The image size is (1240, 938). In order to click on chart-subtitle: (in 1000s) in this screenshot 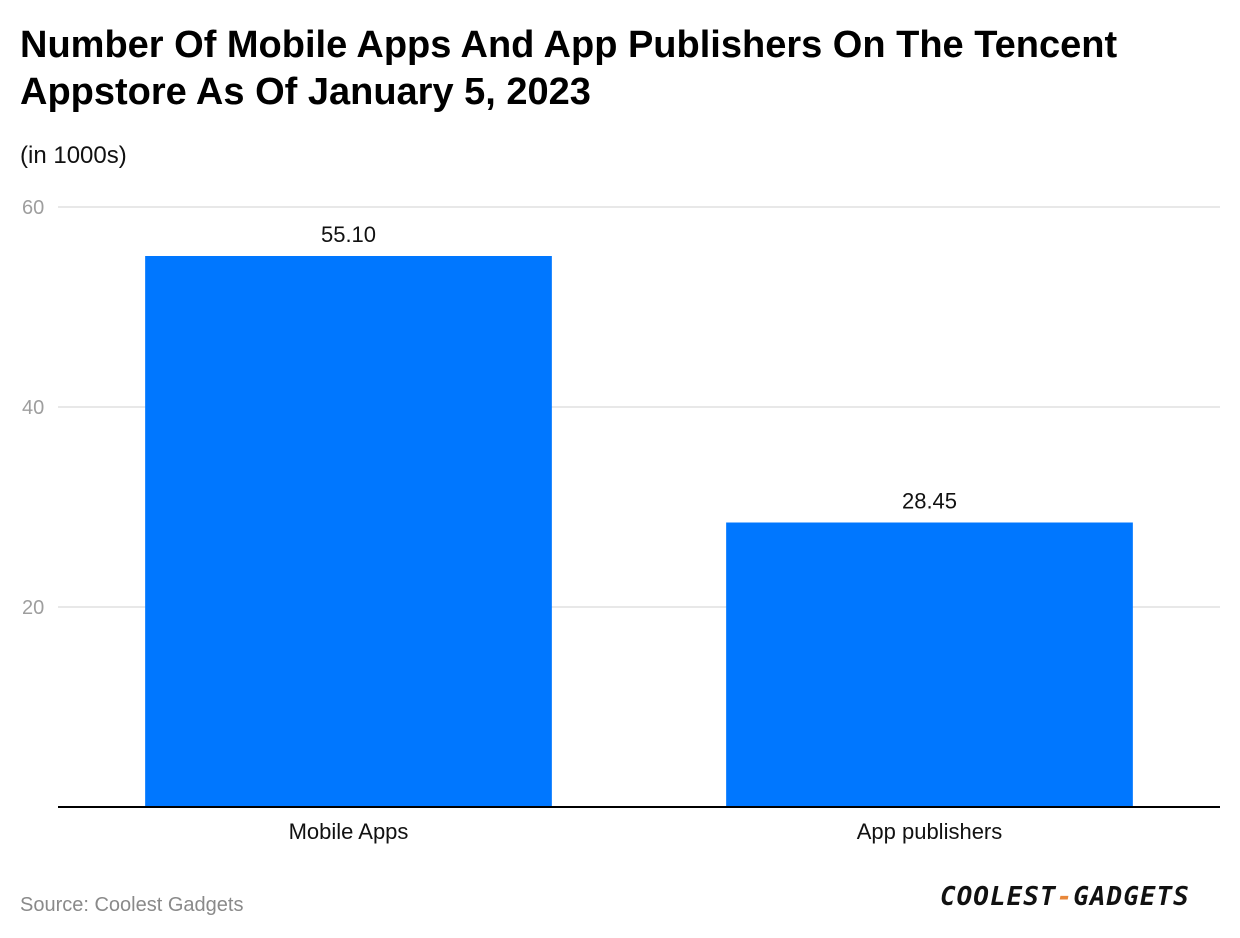, I will do `click(73, 155)`.